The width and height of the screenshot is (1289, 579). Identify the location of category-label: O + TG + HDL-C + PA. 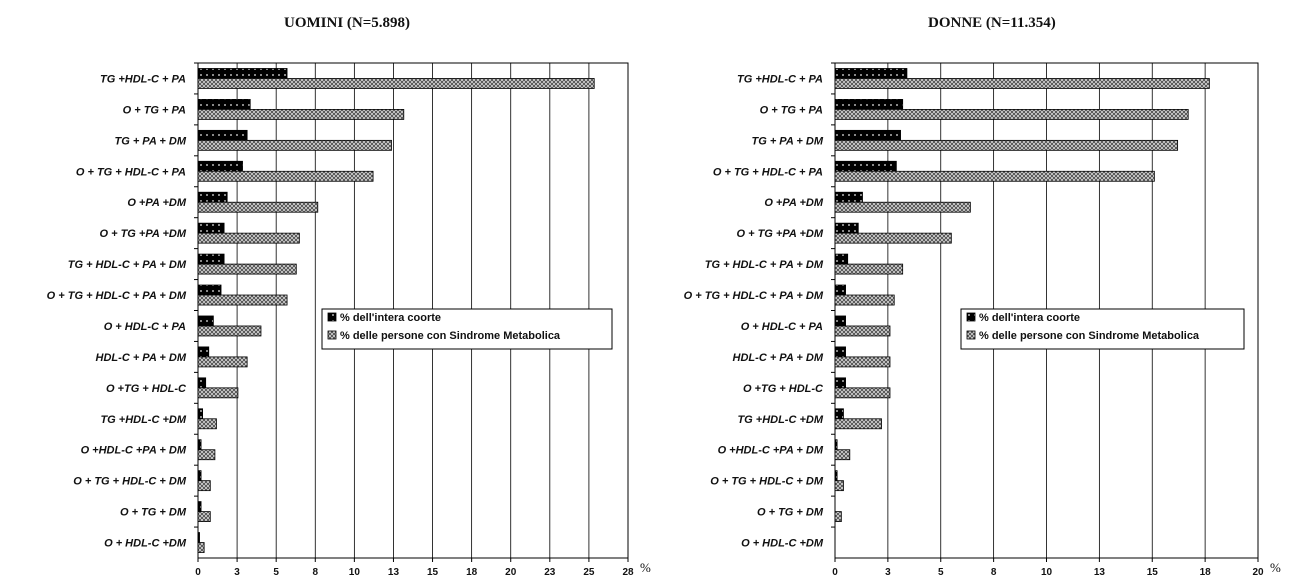
(131, 172).